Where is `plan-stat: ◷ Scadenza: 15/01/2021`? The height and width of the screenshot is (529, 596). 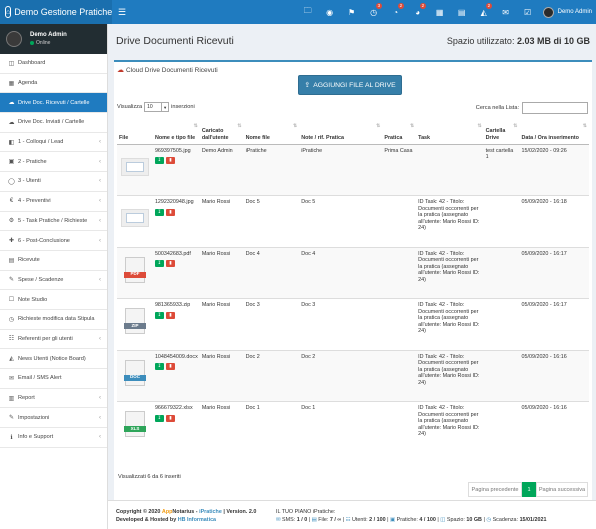
plan-stat: ◷ Scadenza: 15/01/2021 is located at coordinates (516, 520).